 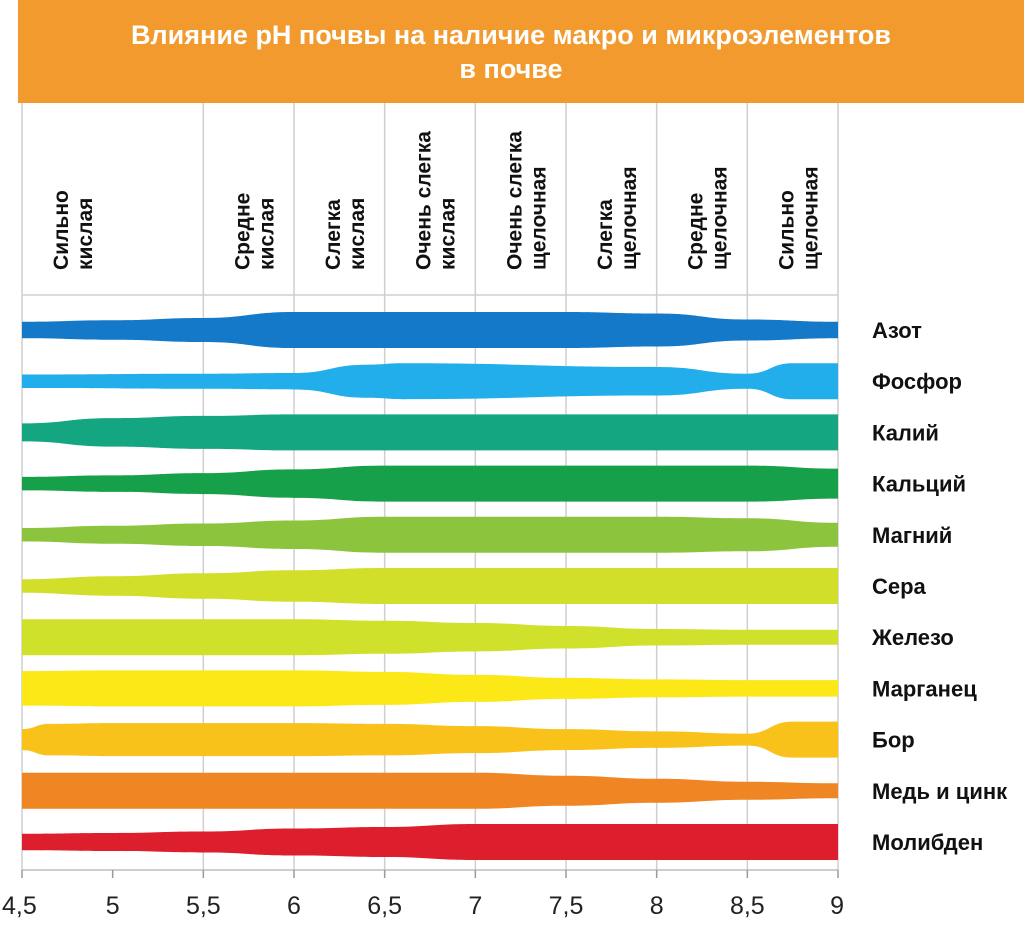 What do you see at coordinates (113, 906) in the screenshot?
I see `x-tick-label: 5` at bounding box center [113, 906].